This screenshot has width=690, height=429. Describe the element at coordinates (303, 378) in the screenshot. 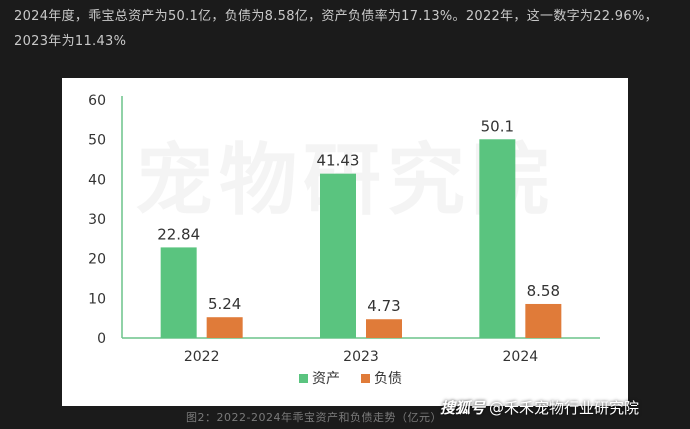

I see `legend-swatch-assets` at that location.